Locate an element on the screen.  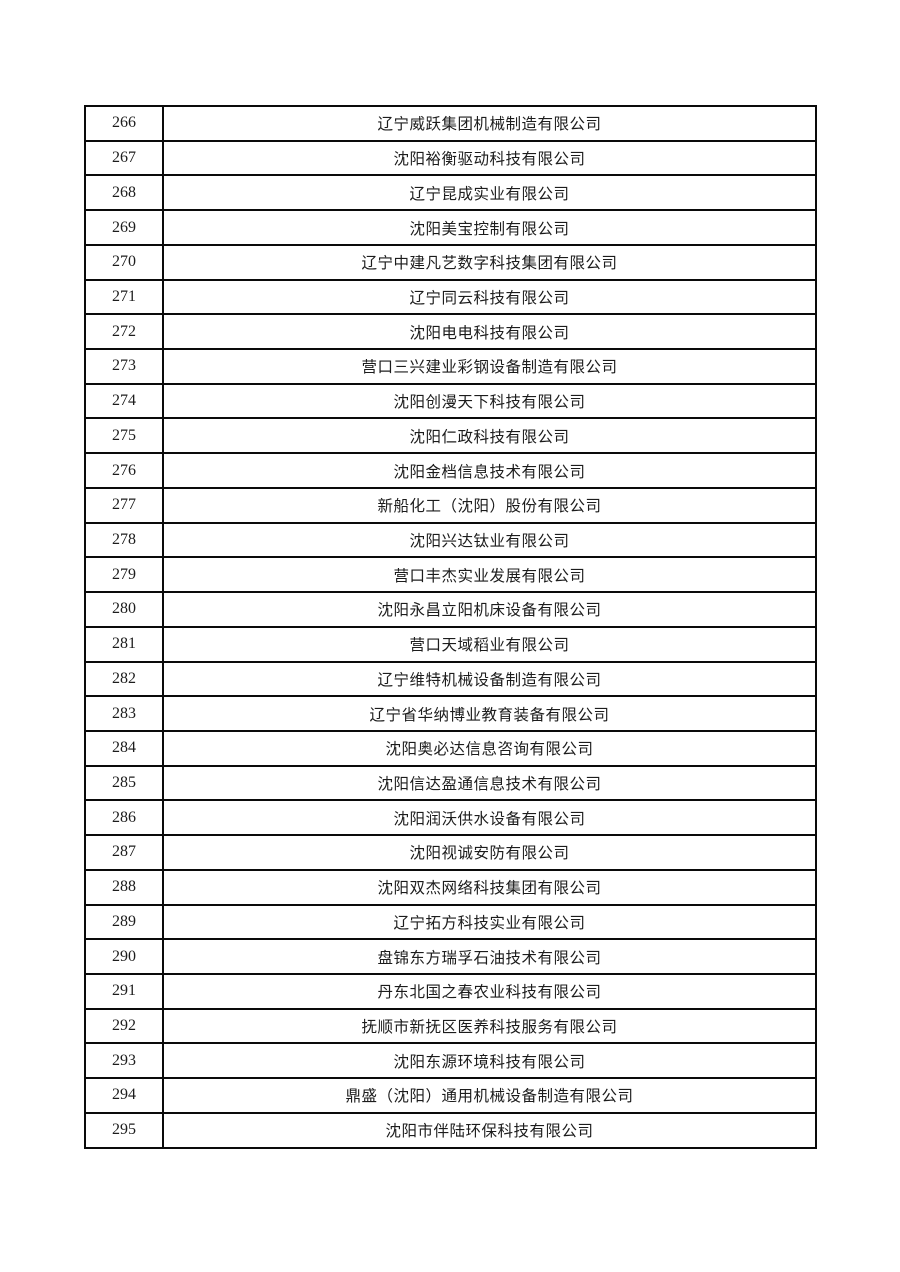
company-name-cell: 鼎盛（沈阳）通用机械设备制造有限公司 is located at coordinates (489, 1095).